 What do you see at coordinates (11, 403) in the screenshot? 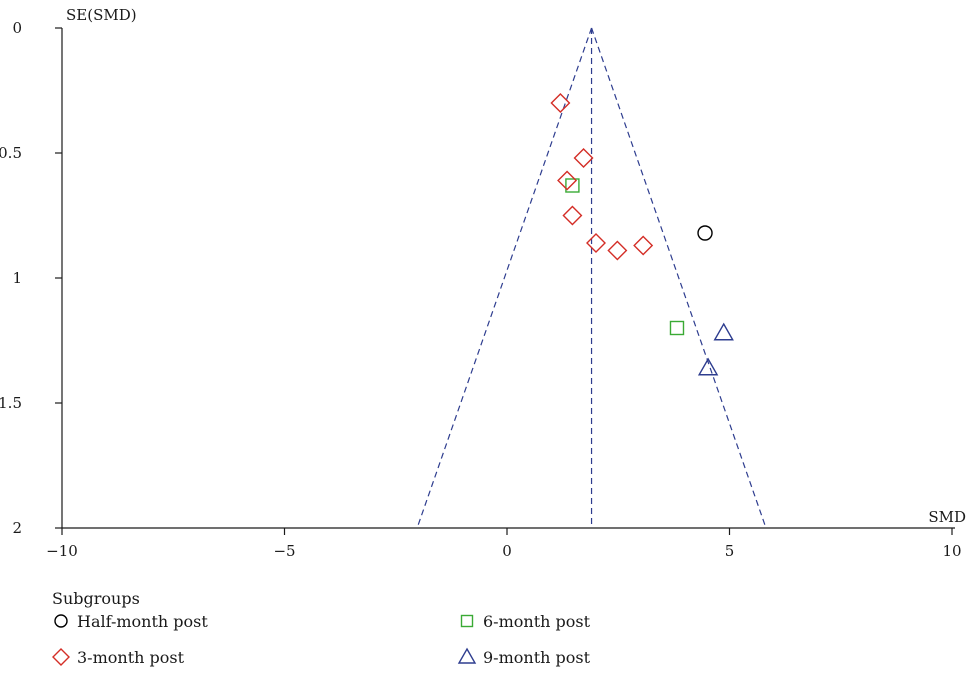
I see `y-tick-label: 1.5` at bounding box center [11, 403].